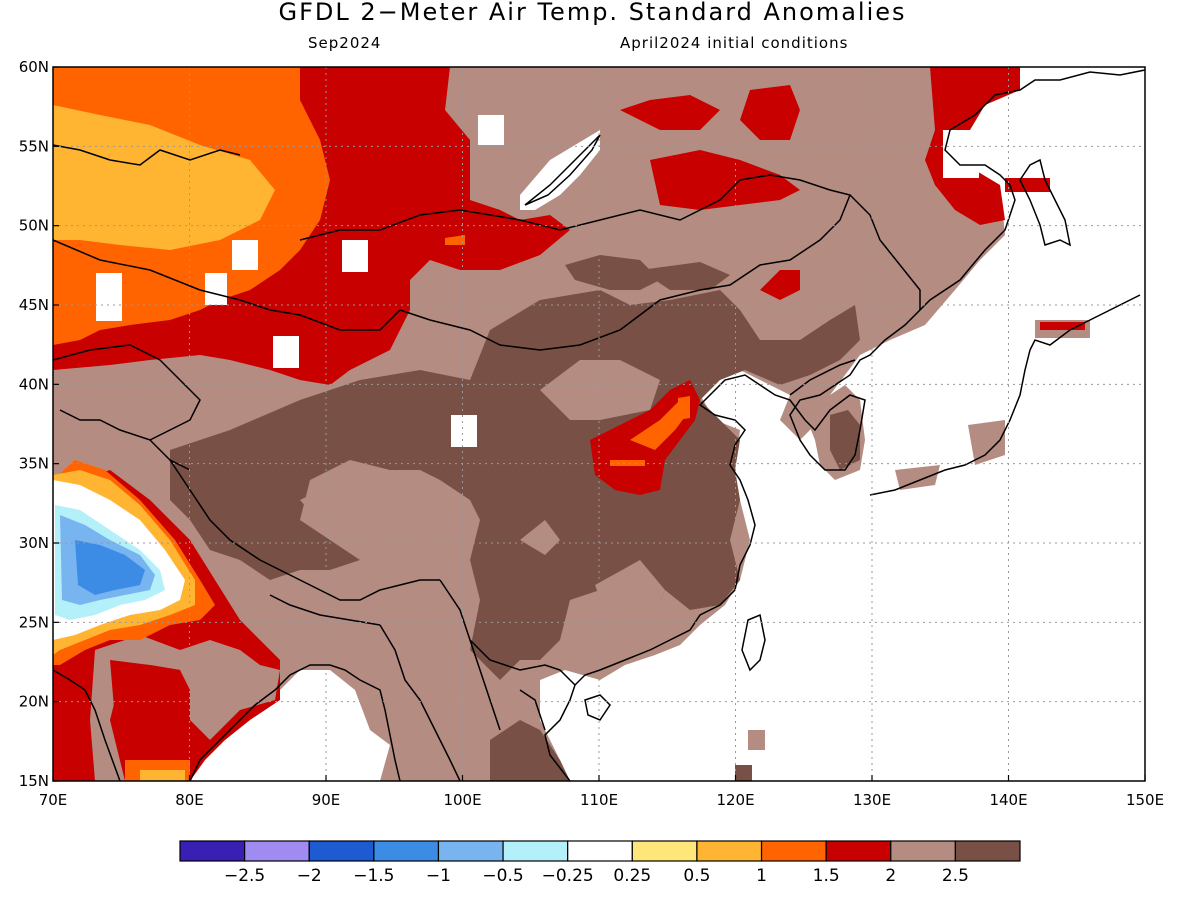 This screenshot has width=1200, height=900. What do you see at coordinates (1008, 800) in the screenshot?
I see `tick-label-lon: 140E` at bounding box center [1008, 800].